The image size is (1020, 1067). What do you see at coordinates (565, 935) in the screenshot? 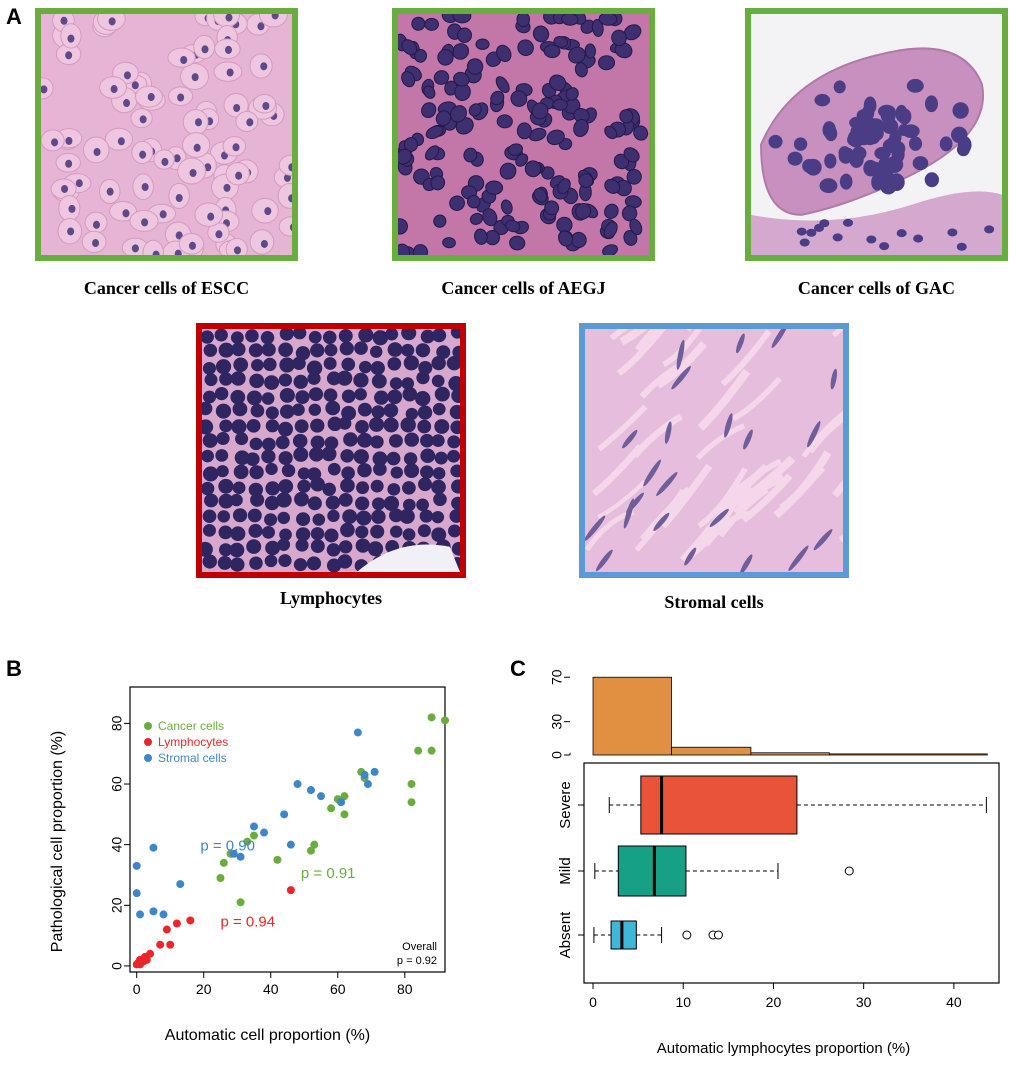
I see `group-label: Absent` at bounding box center [565, 935].